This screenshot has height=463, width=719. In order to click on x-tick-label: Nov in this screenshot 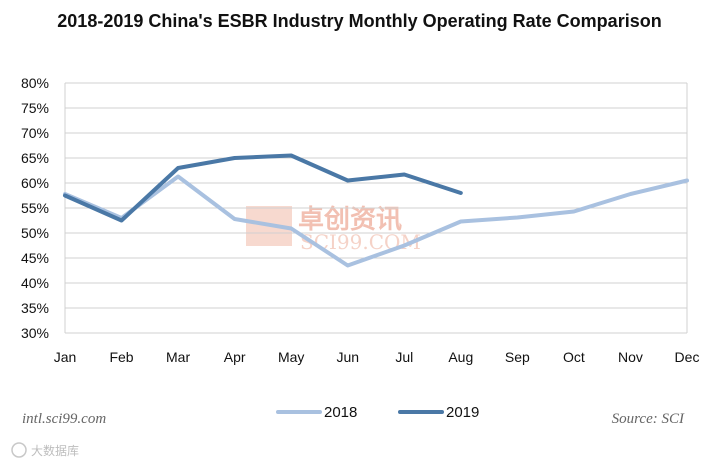, I will do `click(630, 357)`.